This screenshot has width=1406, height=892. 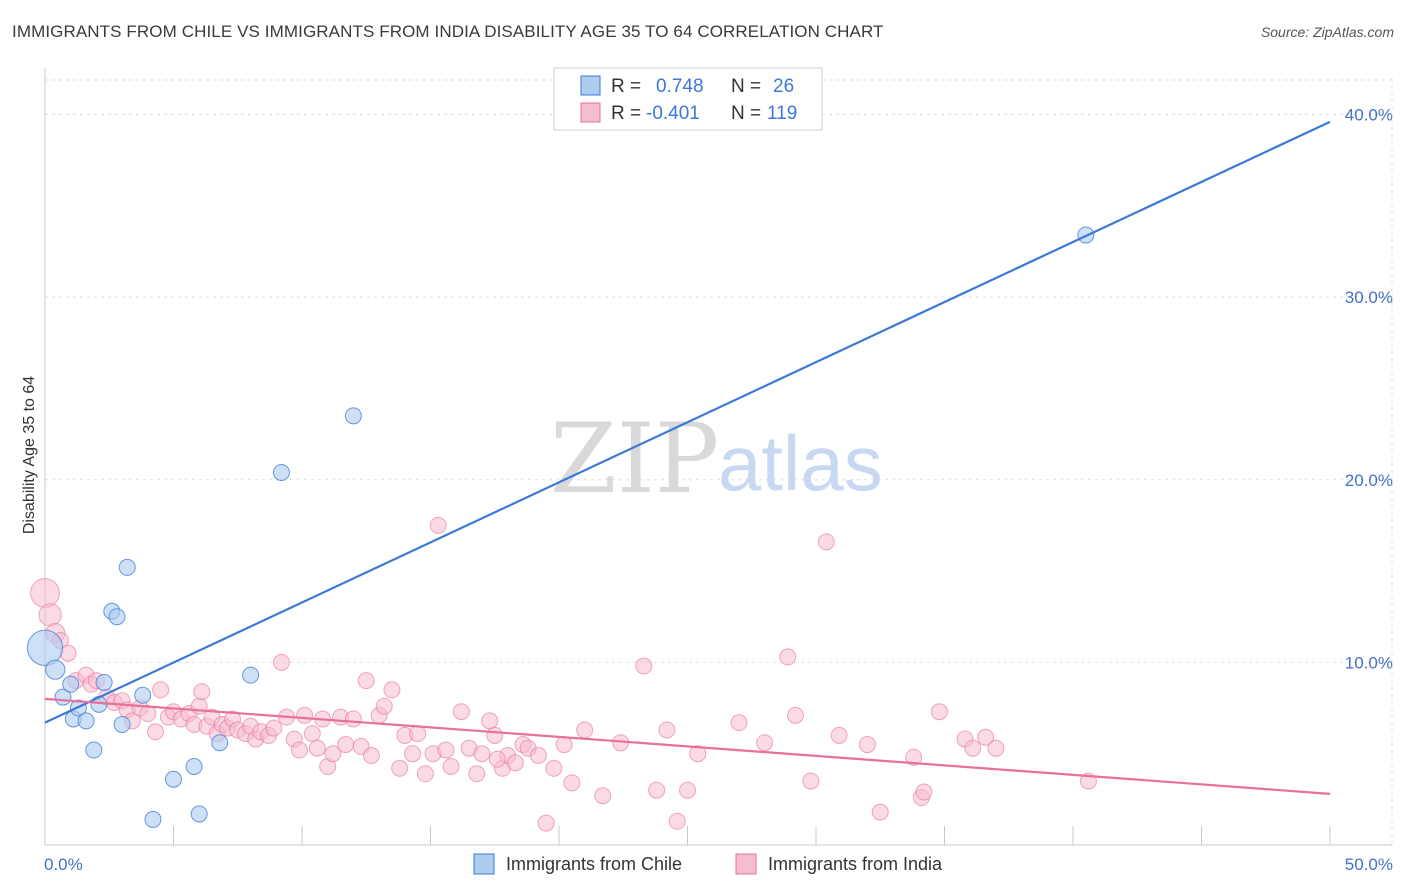 What do you see at coordinates (590, 85) in the screenshot?
I see `legend-chile-swatch` at bounding box center [590, 85].